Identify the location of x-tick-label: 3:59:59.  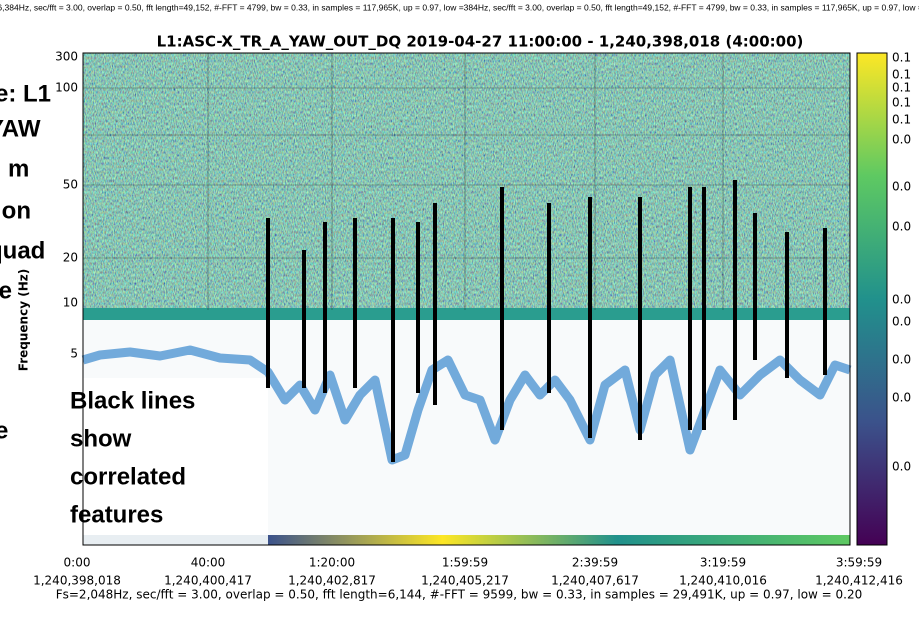
(859, 563).